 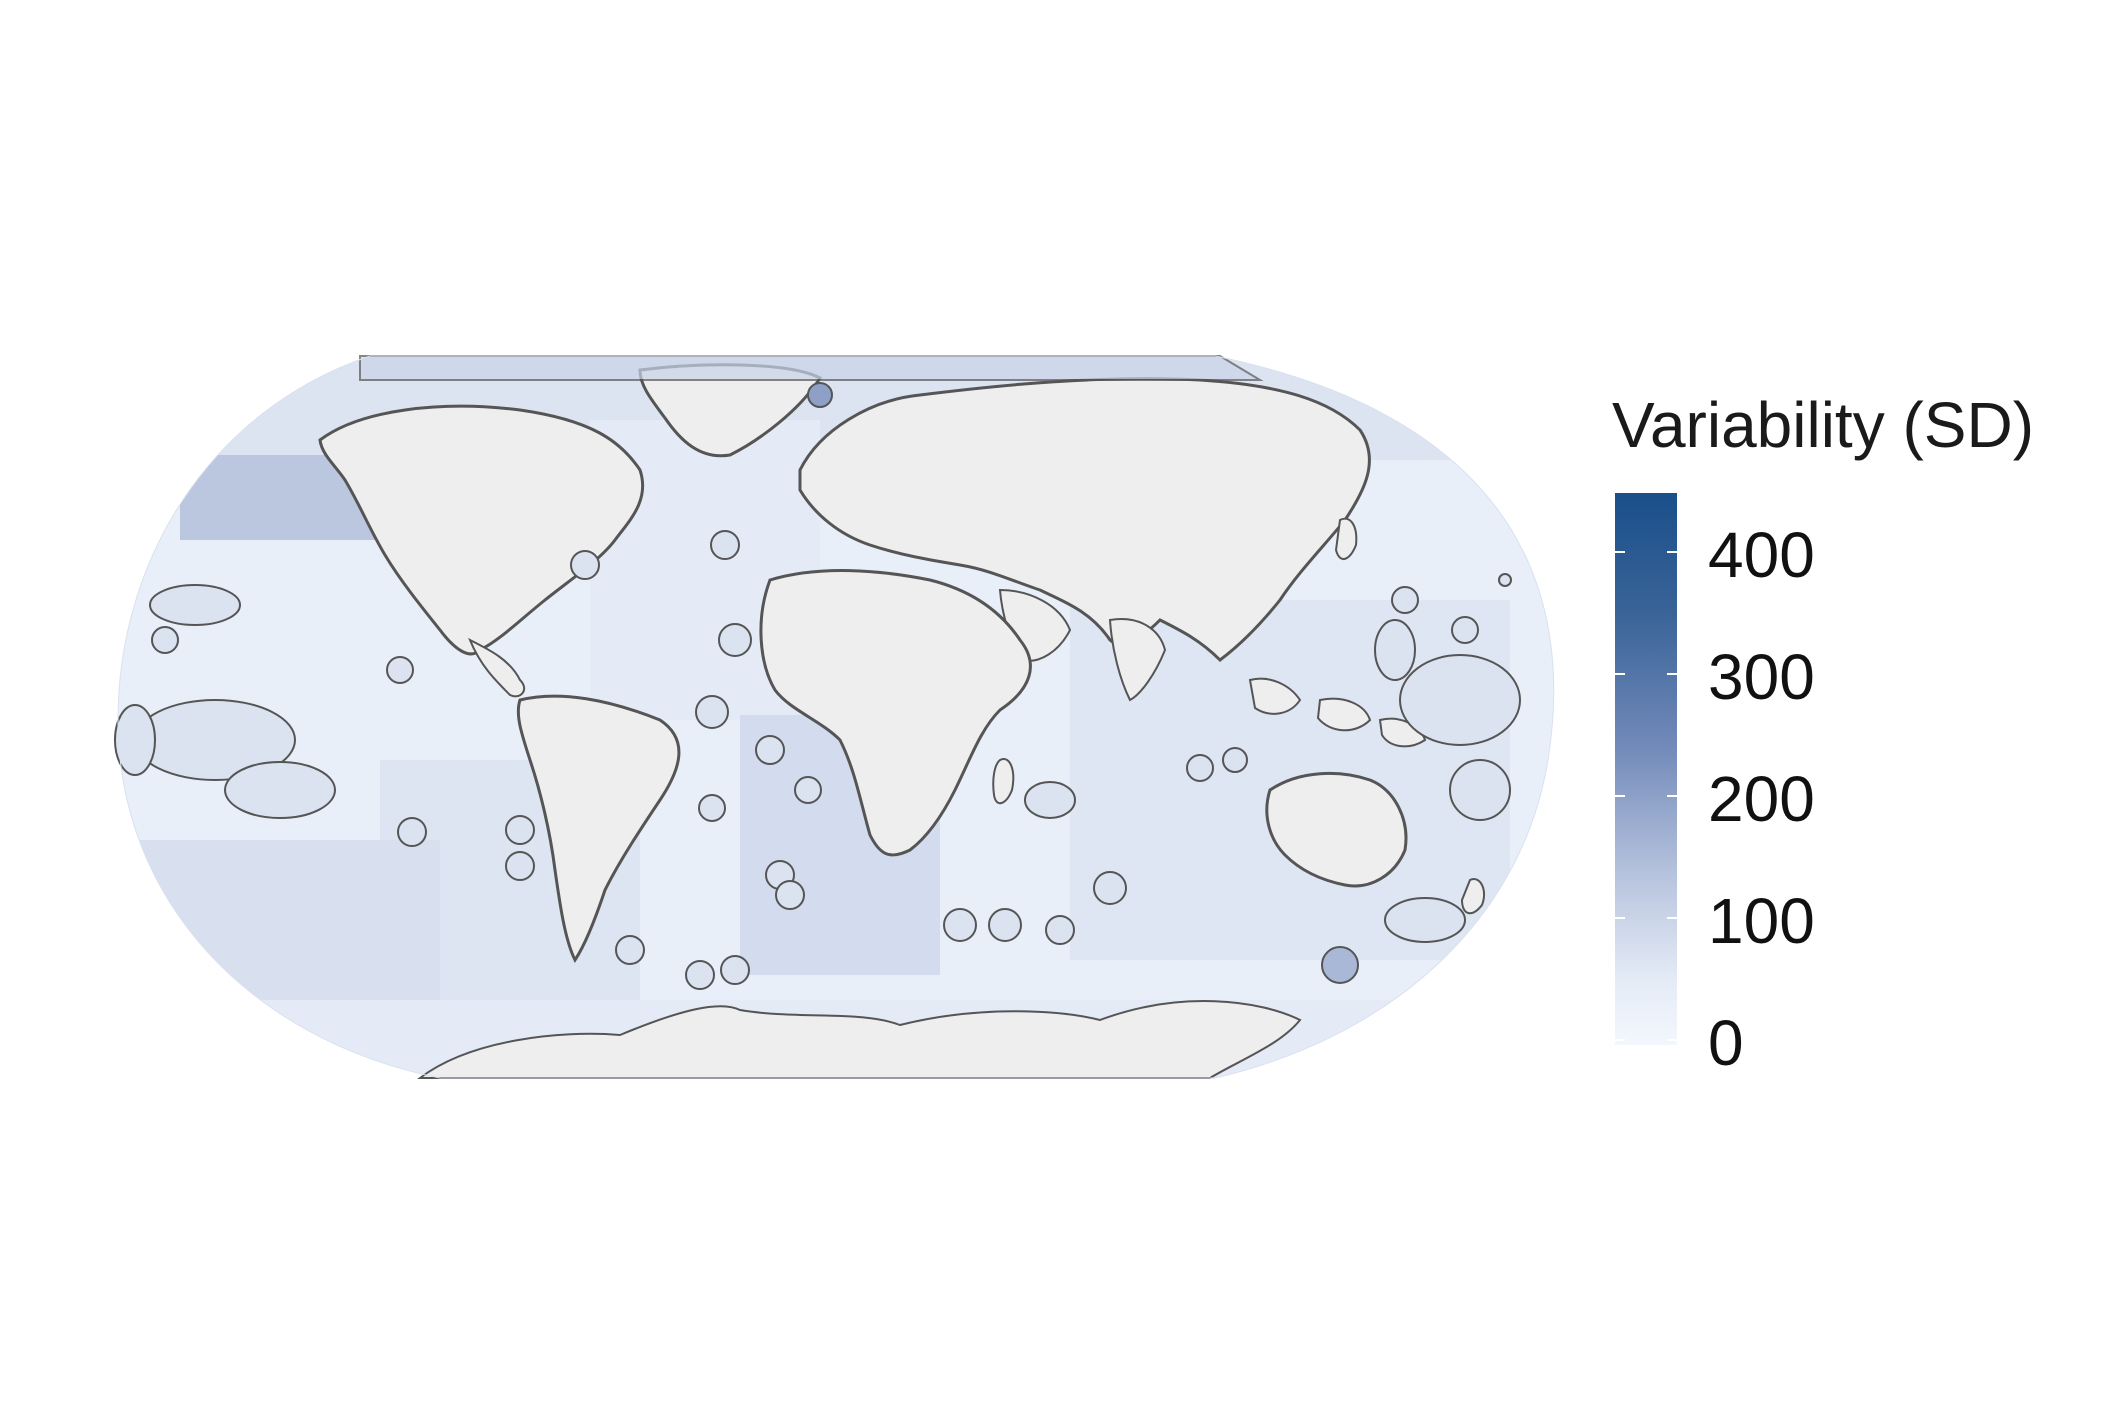 What do you see at coordinates (1823, 425) in the screenshot?
I see `legend-title: Variability (SD)` at bounding box center [1823, 425].